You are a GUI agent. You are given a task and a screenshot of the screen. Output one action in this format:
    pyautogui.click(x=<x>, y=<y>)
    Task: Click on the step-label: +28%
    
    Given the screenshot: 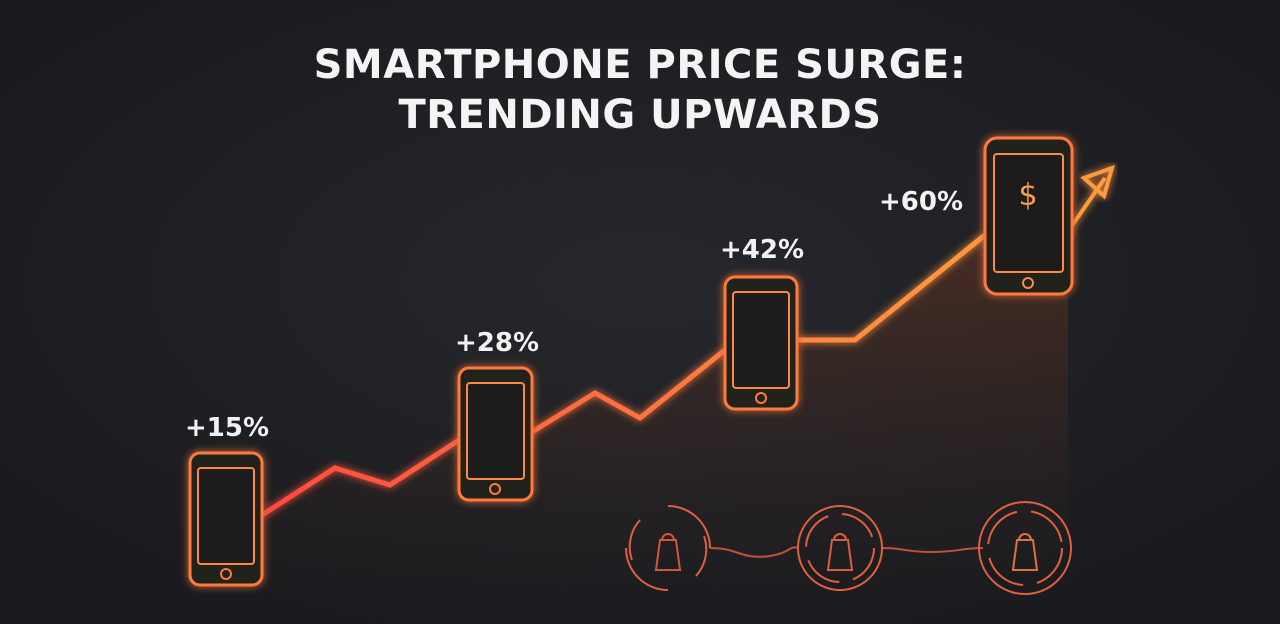 What is the action you would take?
    pyautogui.click(x=497, y=343)
    